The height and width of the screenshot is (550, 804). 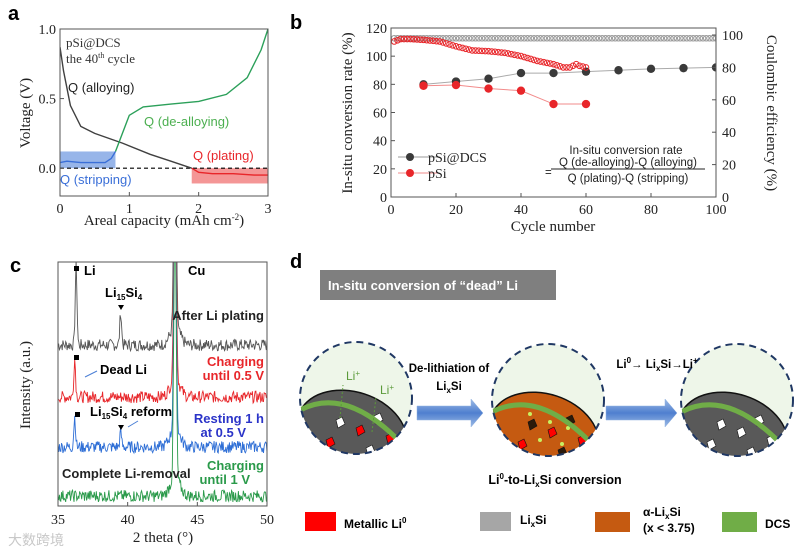 I want to click on y-tick-label: 80, so click(x=380, y=85).